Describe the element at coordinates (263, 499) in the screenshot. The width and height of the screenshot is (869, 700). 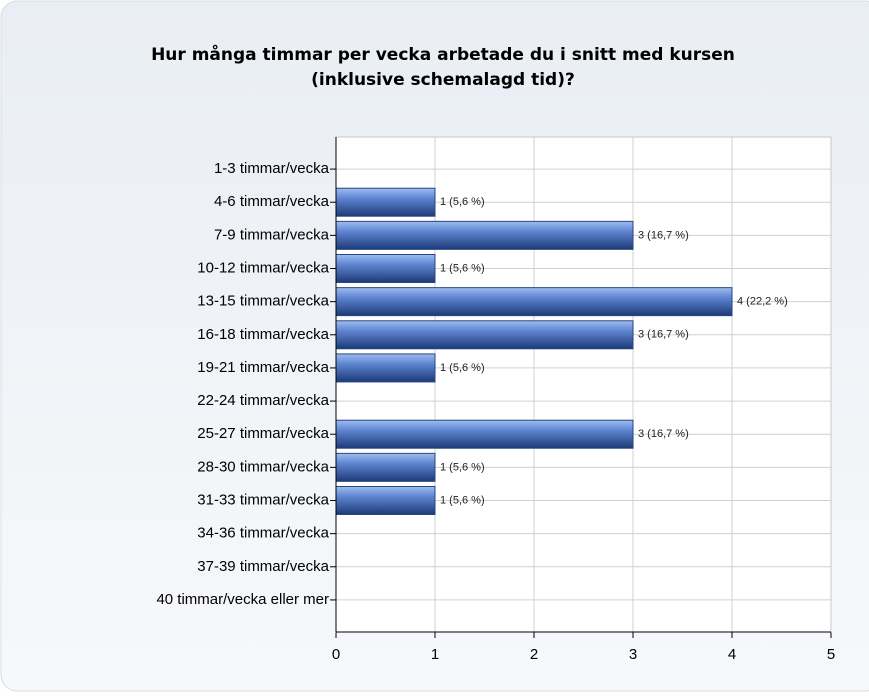
I see `y-tick-label: 31-33 timmar/vecka` at that location.